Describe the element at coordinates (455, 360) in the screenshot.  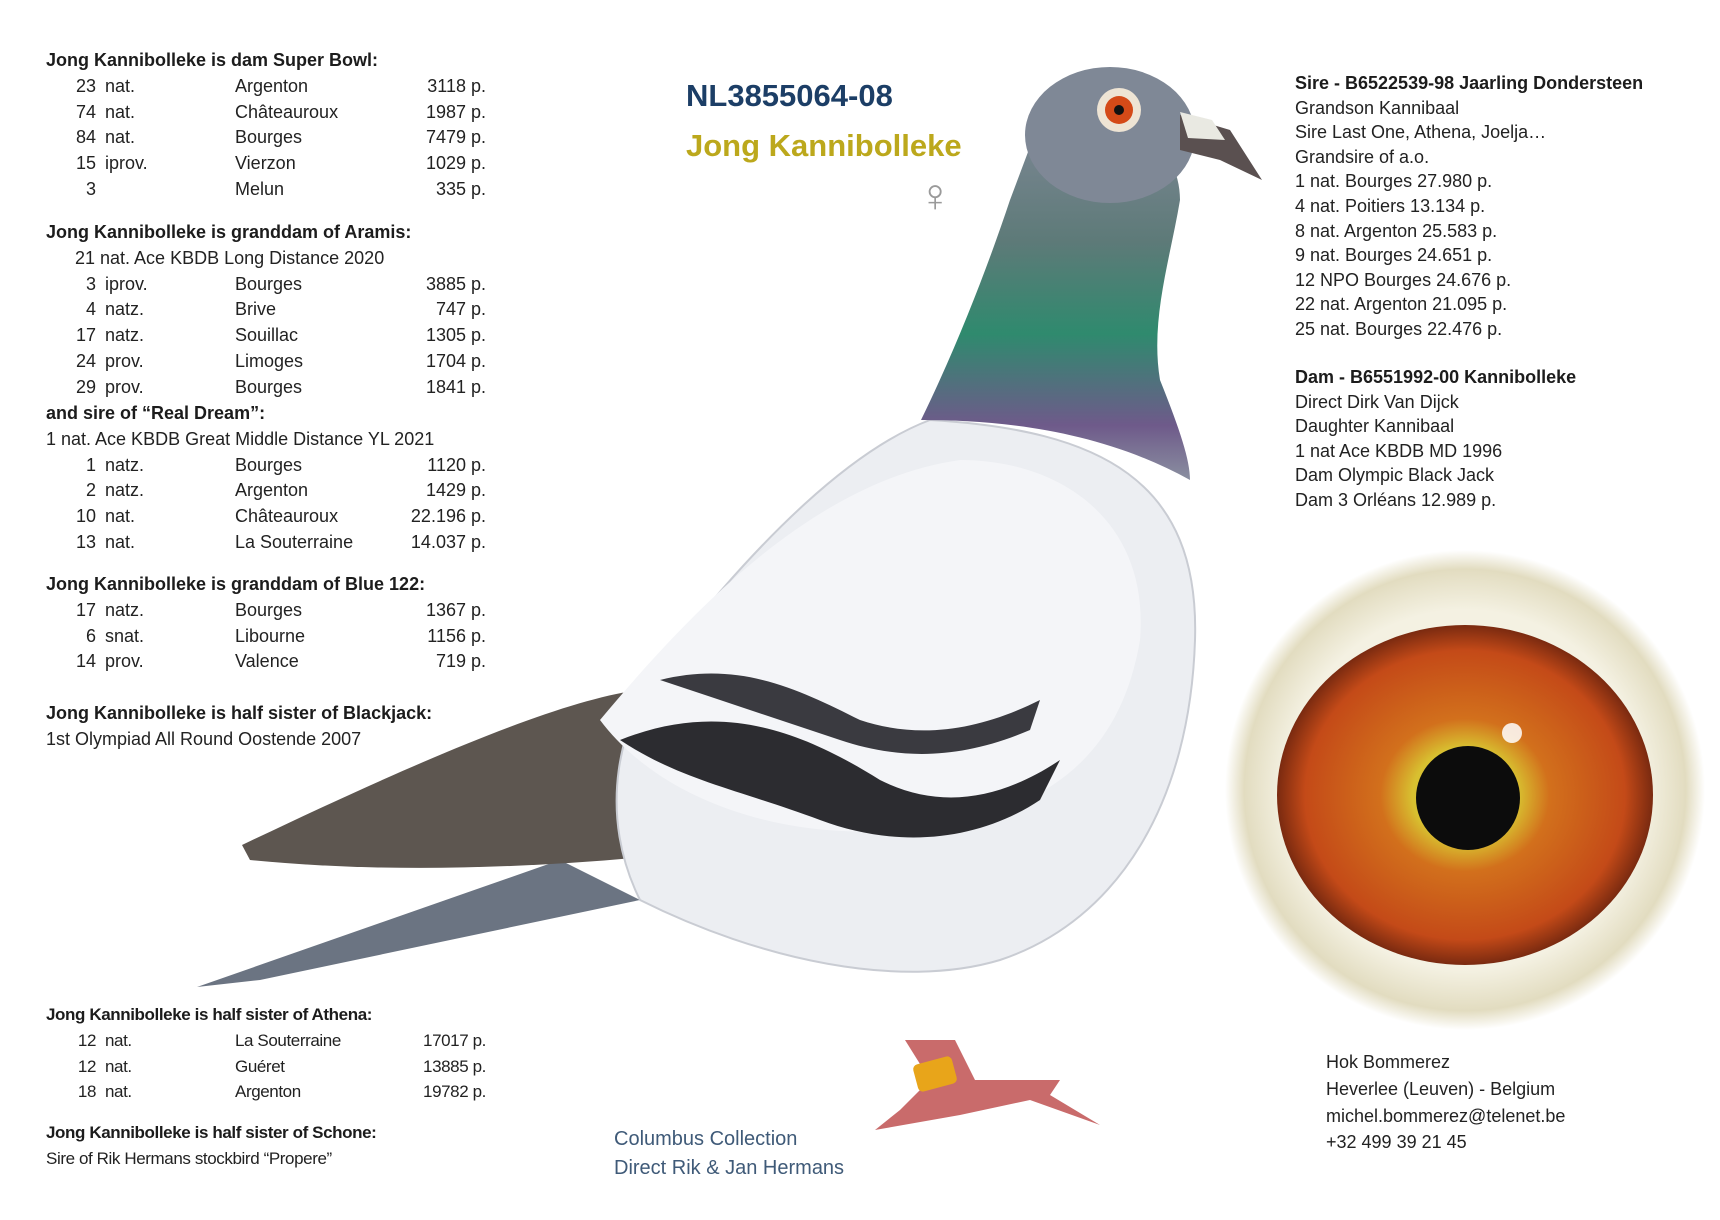
I see `result-pigeons: 1704 p.` at that location.